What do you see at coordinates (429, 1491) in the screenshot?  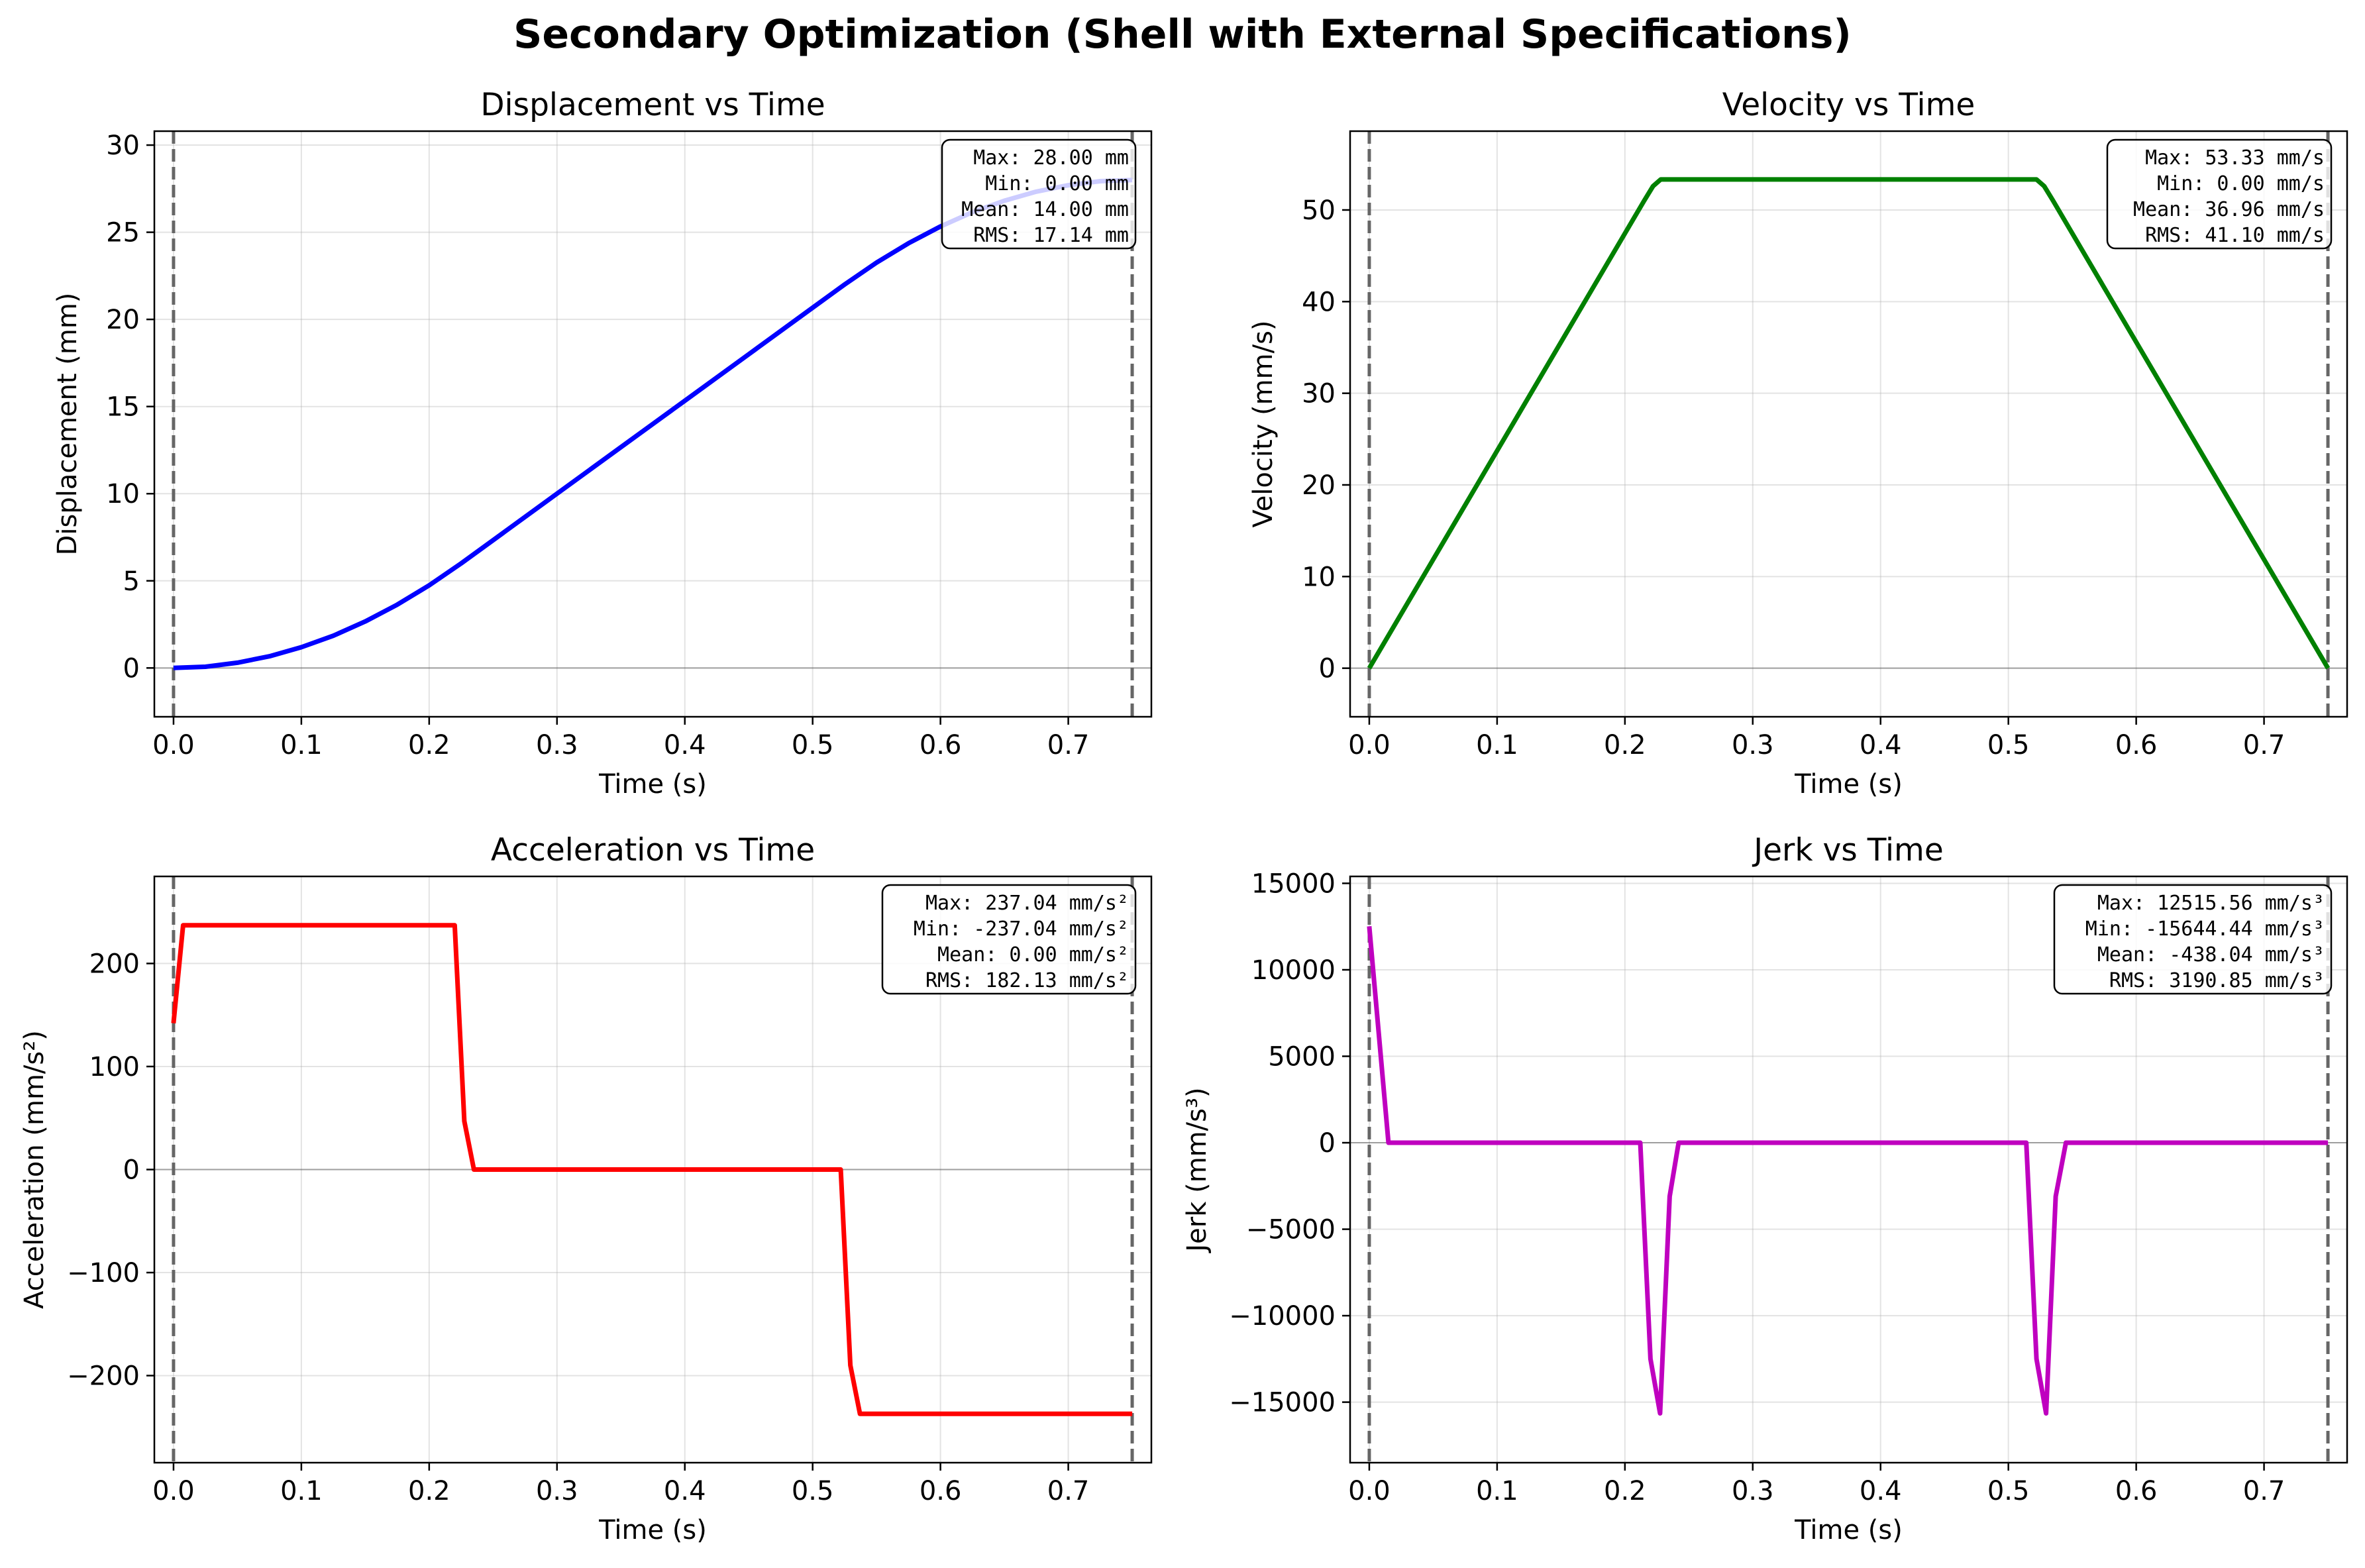 I see `acceleration-xtick-label-2: 0.2` at bounding box center [429, 1491].